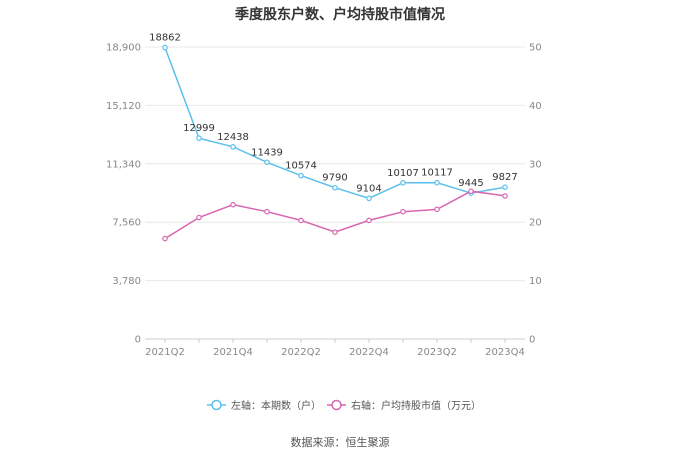  I want to click on x-tick-label: 2022Q4, so click(369, 352).